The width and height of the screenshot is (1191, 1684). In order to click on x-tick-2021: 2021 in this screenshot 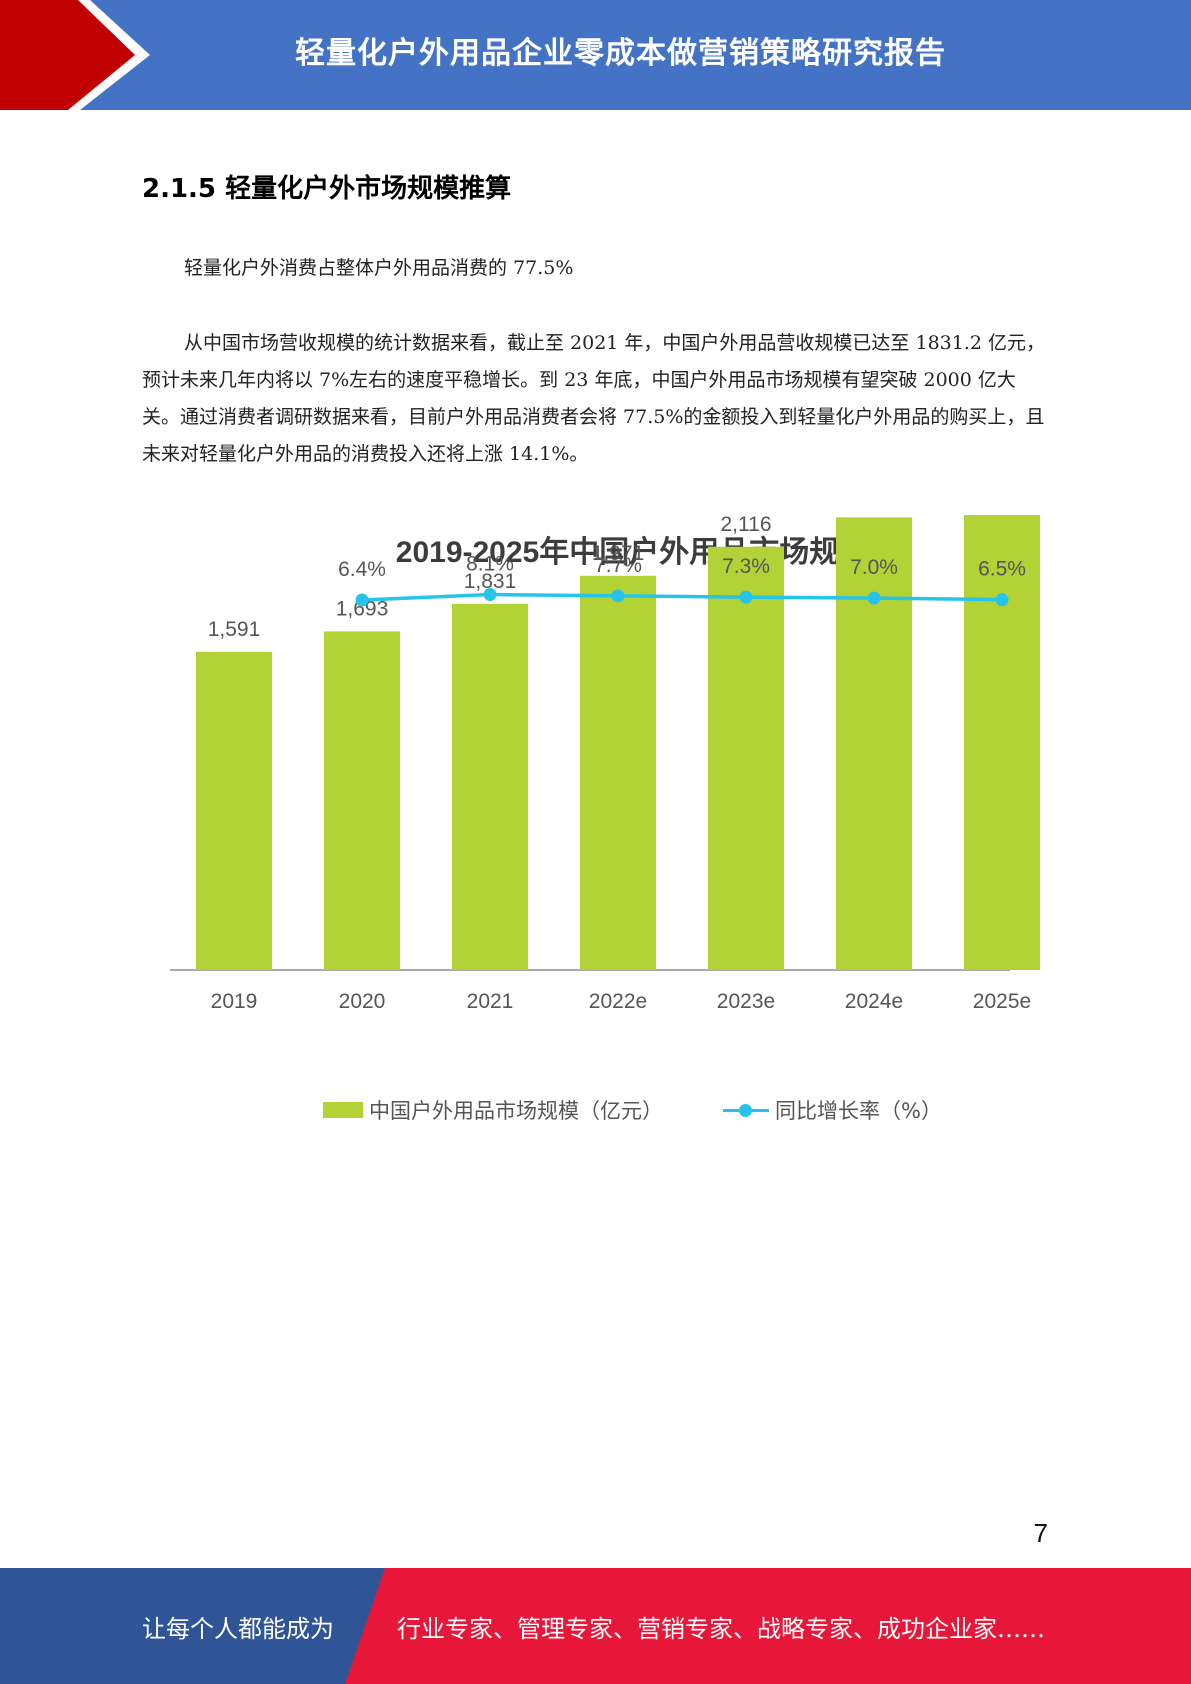, I will do `click(490, 1001)`.